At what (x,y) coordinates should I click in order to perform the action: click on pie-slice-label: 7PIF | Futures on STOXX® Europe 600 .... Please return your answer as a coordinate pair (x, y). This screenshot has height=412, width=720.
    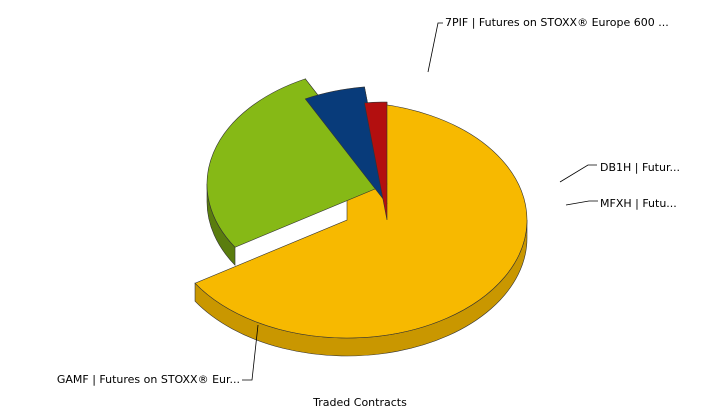
    Looking at the image, I should click on (557, 22).